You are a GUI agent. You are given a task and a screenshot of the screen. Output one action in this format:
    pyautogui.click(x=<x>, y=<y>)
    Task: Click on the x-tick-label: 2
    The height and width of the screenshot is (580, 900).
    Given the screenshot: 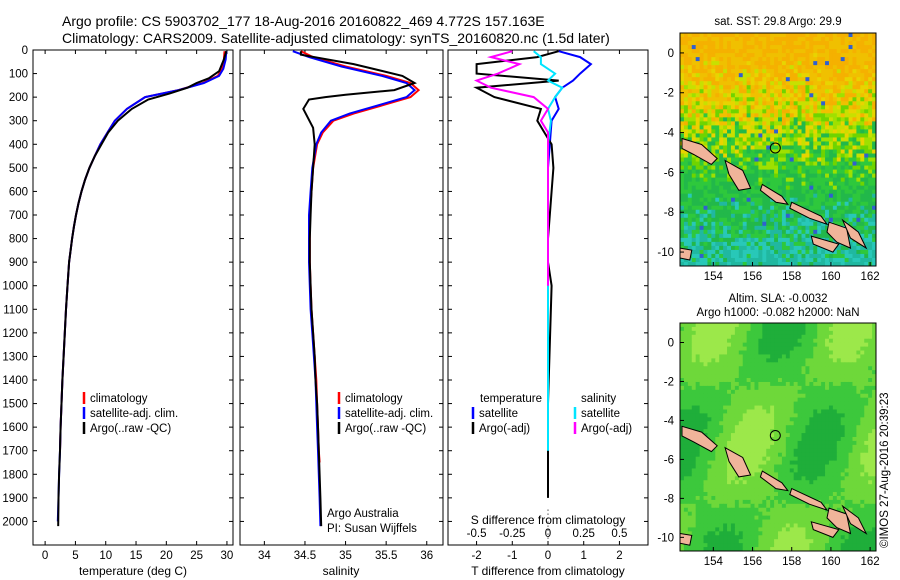 What is the action you would take?
    pyautogui.click(x=619, y=556)
    